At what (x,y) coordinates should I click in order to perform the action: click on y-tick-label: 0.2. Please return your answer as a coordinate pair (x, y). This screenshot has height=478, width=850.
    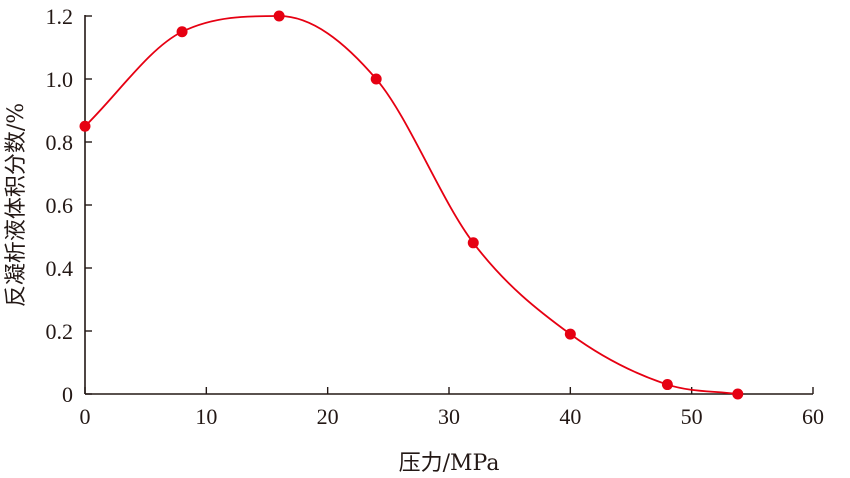
    Looking at the image, I should click on (60, 331).